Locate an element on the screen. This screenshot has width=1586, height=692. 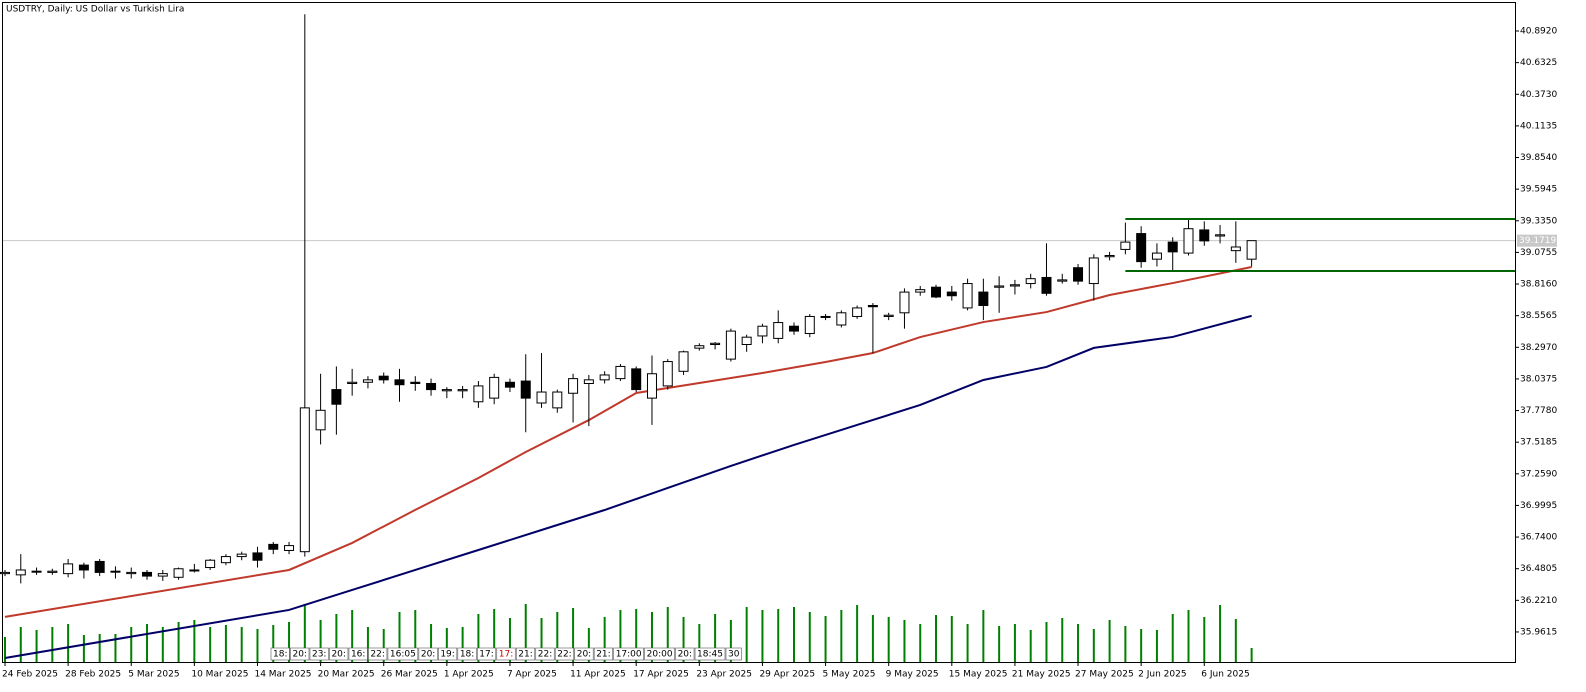
y-tick-label: 38.2970 is located at coordinates (1538, 348).